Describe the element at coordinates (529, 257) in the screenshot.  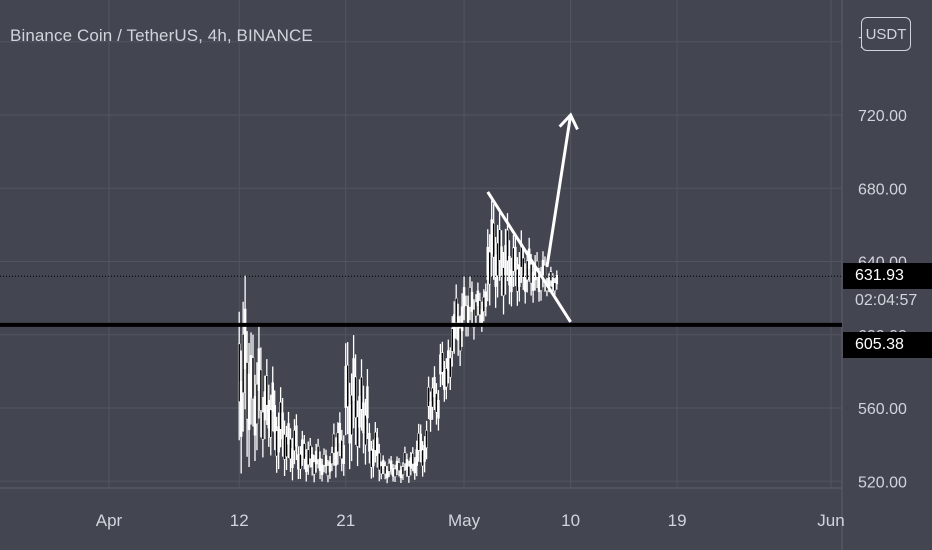
I see `trendline-drawing` at that location.